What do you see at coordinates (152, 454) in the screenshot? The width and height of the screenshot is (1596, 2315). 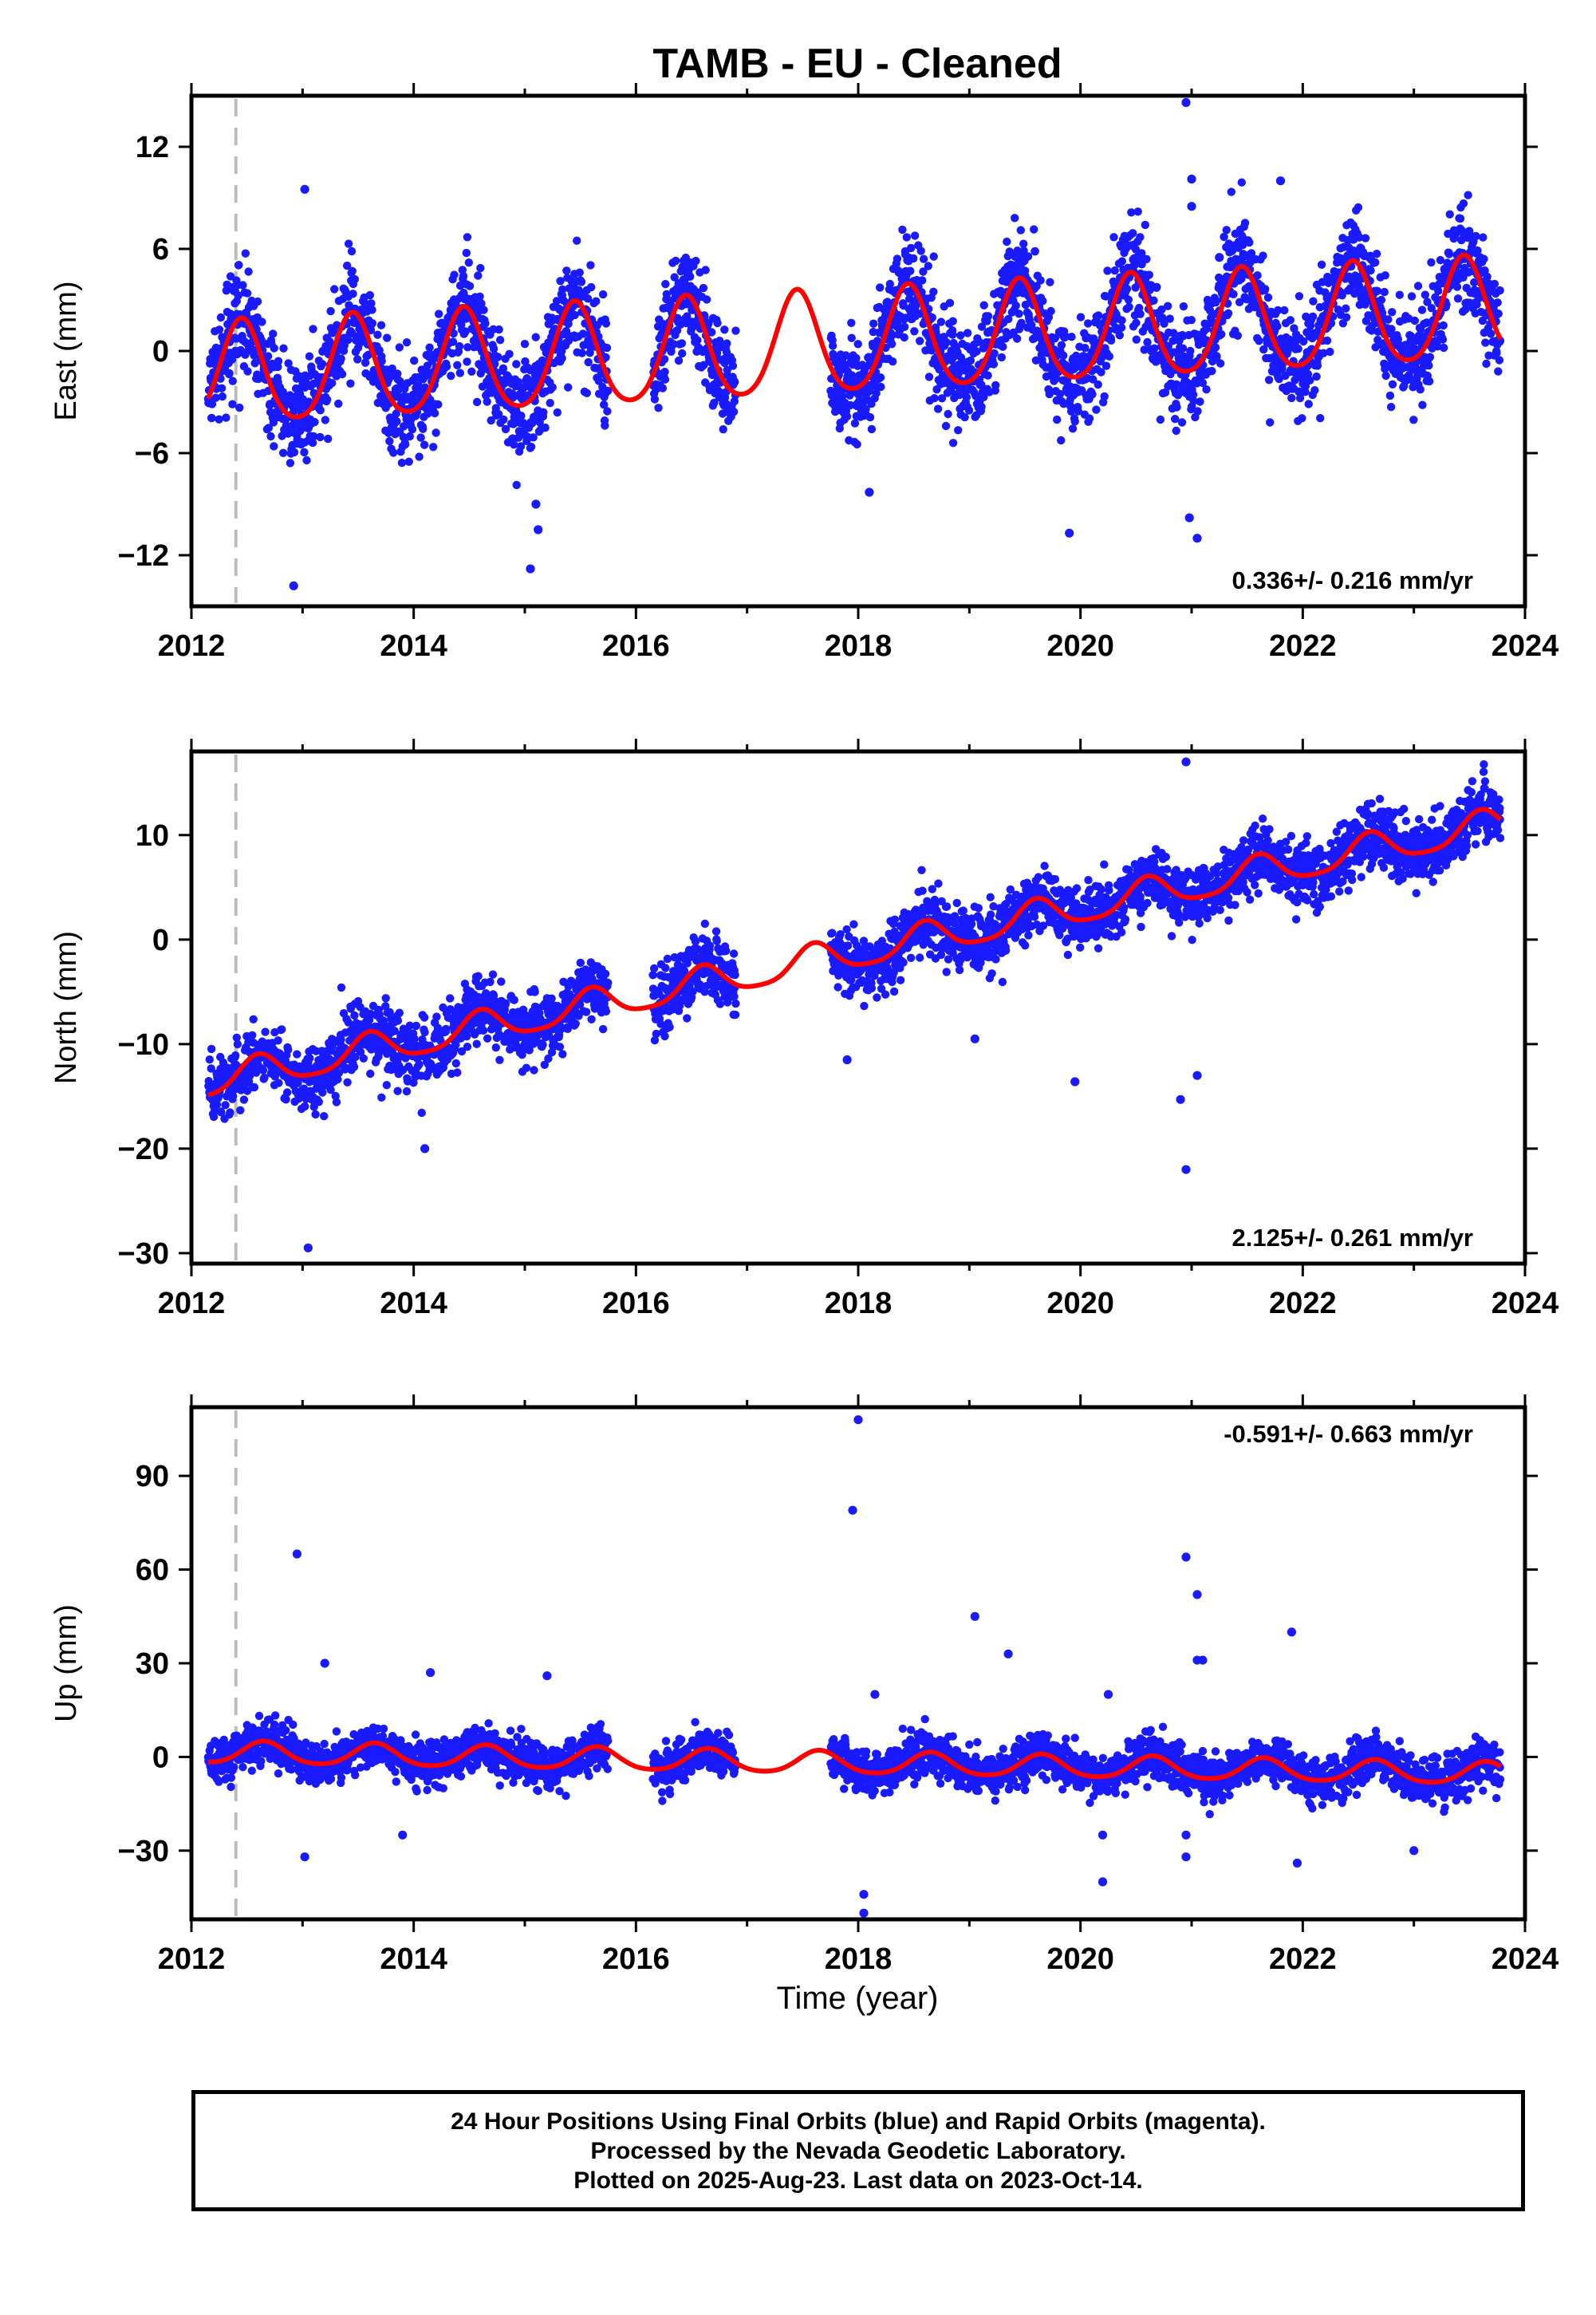 I see `east-y-tick-label: −6` at bounding box center [152, 454].